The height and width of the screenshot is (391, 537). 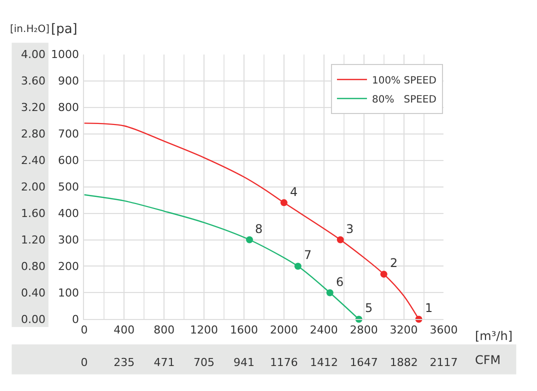 I want to click on annotation: 6, so click(x=340, y=282).